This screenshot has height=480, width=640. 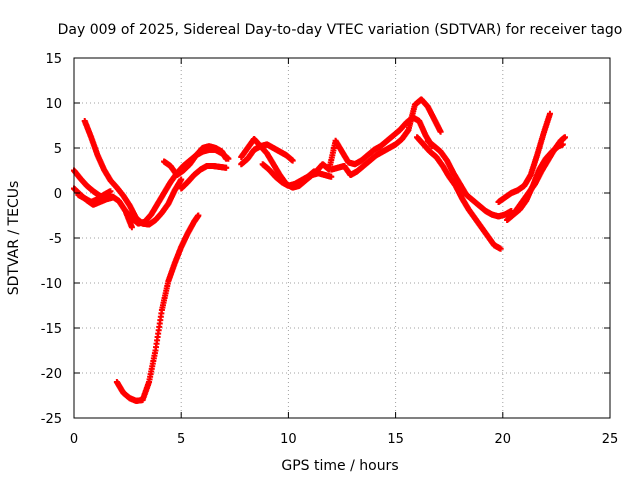 I want to click on y-axis-label: SDTVAR / TECUs, so click(x=14, y=238).